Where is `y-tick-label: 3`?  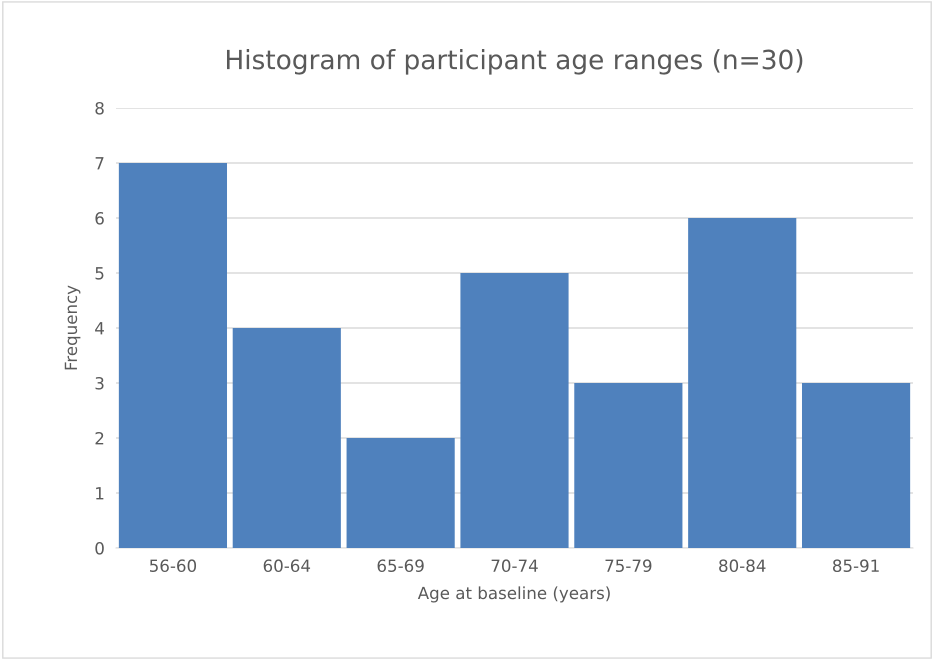
y-tick-label: 3 is located at coordinates (100, 383).